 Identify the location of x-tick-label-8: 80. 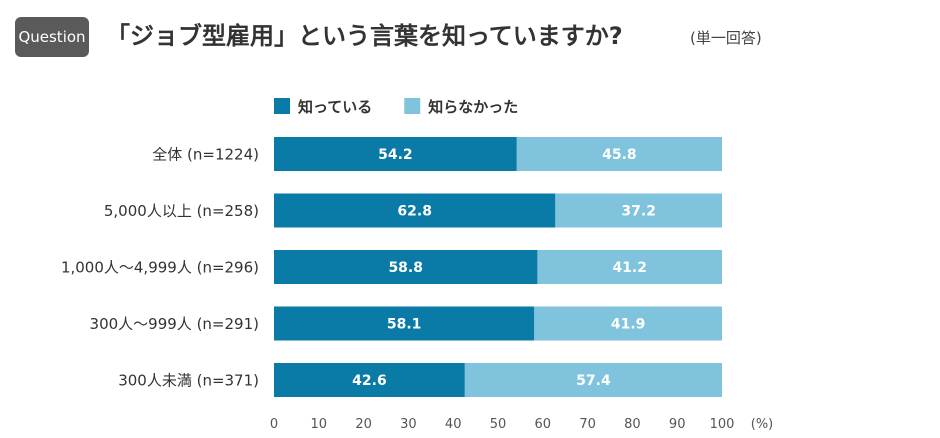
(632, 424).